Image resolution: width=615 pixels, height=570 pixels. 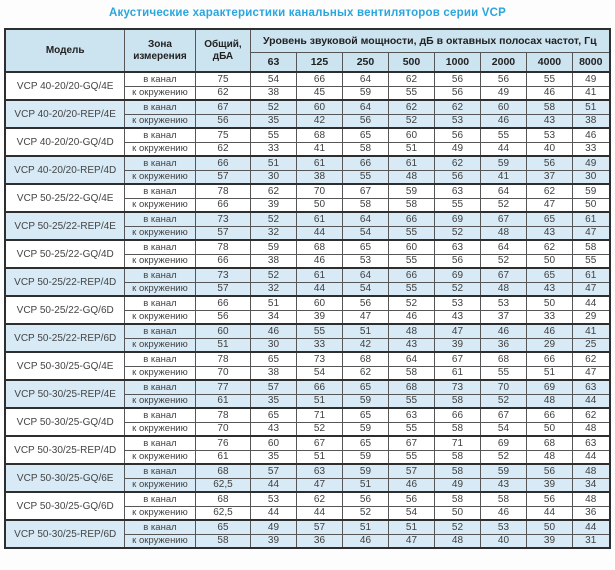 I want to click on total-dba-value: 56, so click(x=222, y=317).